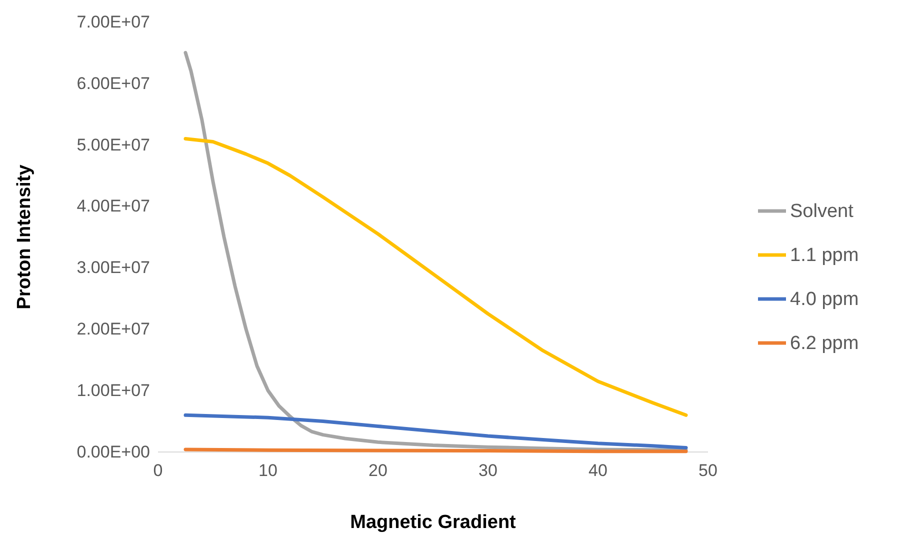 This screenshot has height=535, width=908. I want to click on x-tick-label: 30, so click(488, 470).